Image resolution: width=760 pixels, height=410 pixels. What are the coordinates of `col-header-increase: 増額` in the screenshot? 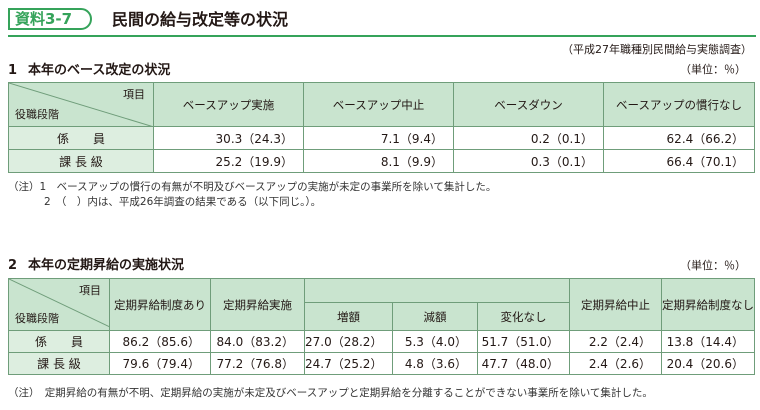 It's located at (348, 316).